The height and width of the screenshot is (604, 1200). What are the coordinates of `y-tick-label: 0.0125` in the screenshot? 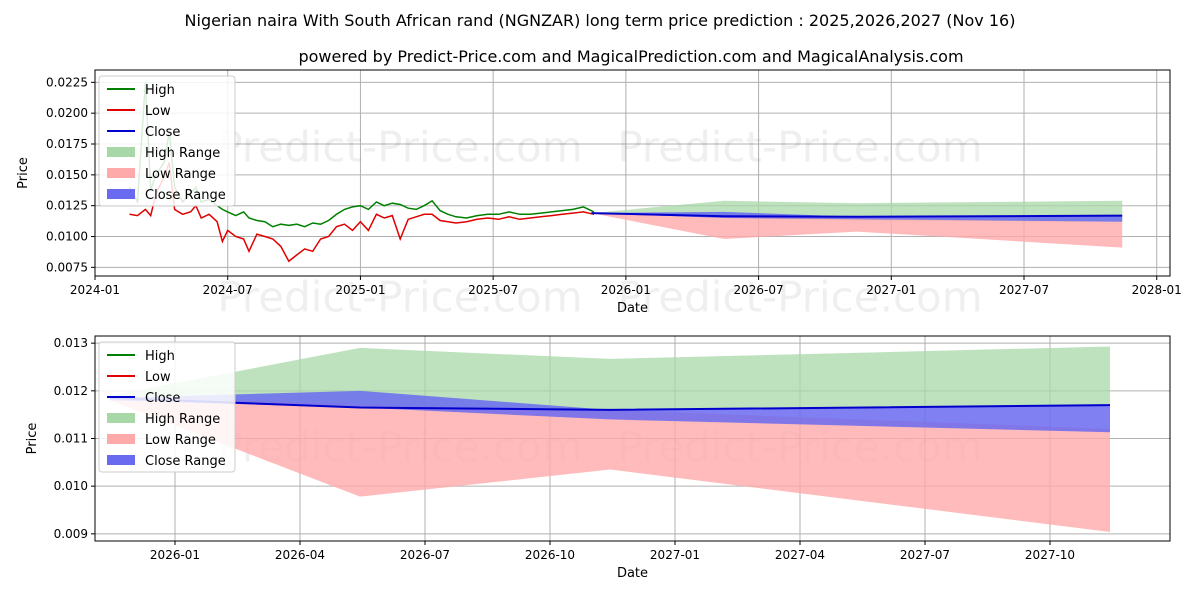 It's located at (67, 206).